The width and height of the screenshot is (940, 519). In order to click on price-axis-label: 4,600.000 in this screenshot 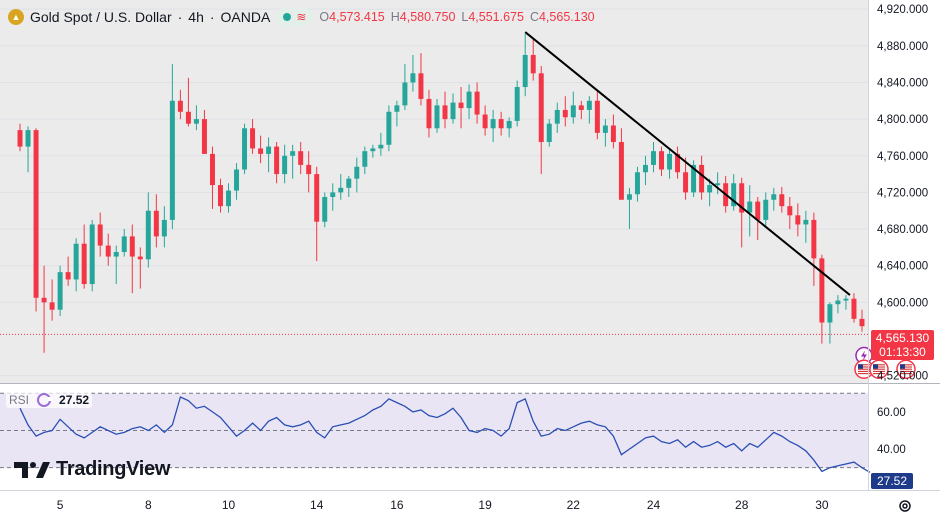, I will do `click(902, 303)`.